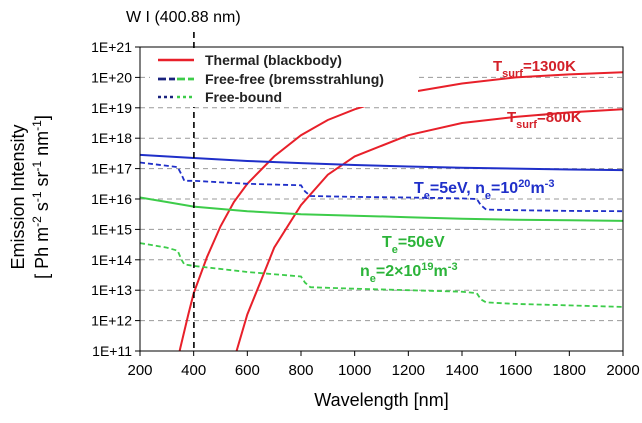 Image resolution: width=642 pixels, height=423 pixels. What do you see at coordinates (111, 47) in the screenshot?
I see `y-tick-label: 1E+21` at bounding box center [111, 47].